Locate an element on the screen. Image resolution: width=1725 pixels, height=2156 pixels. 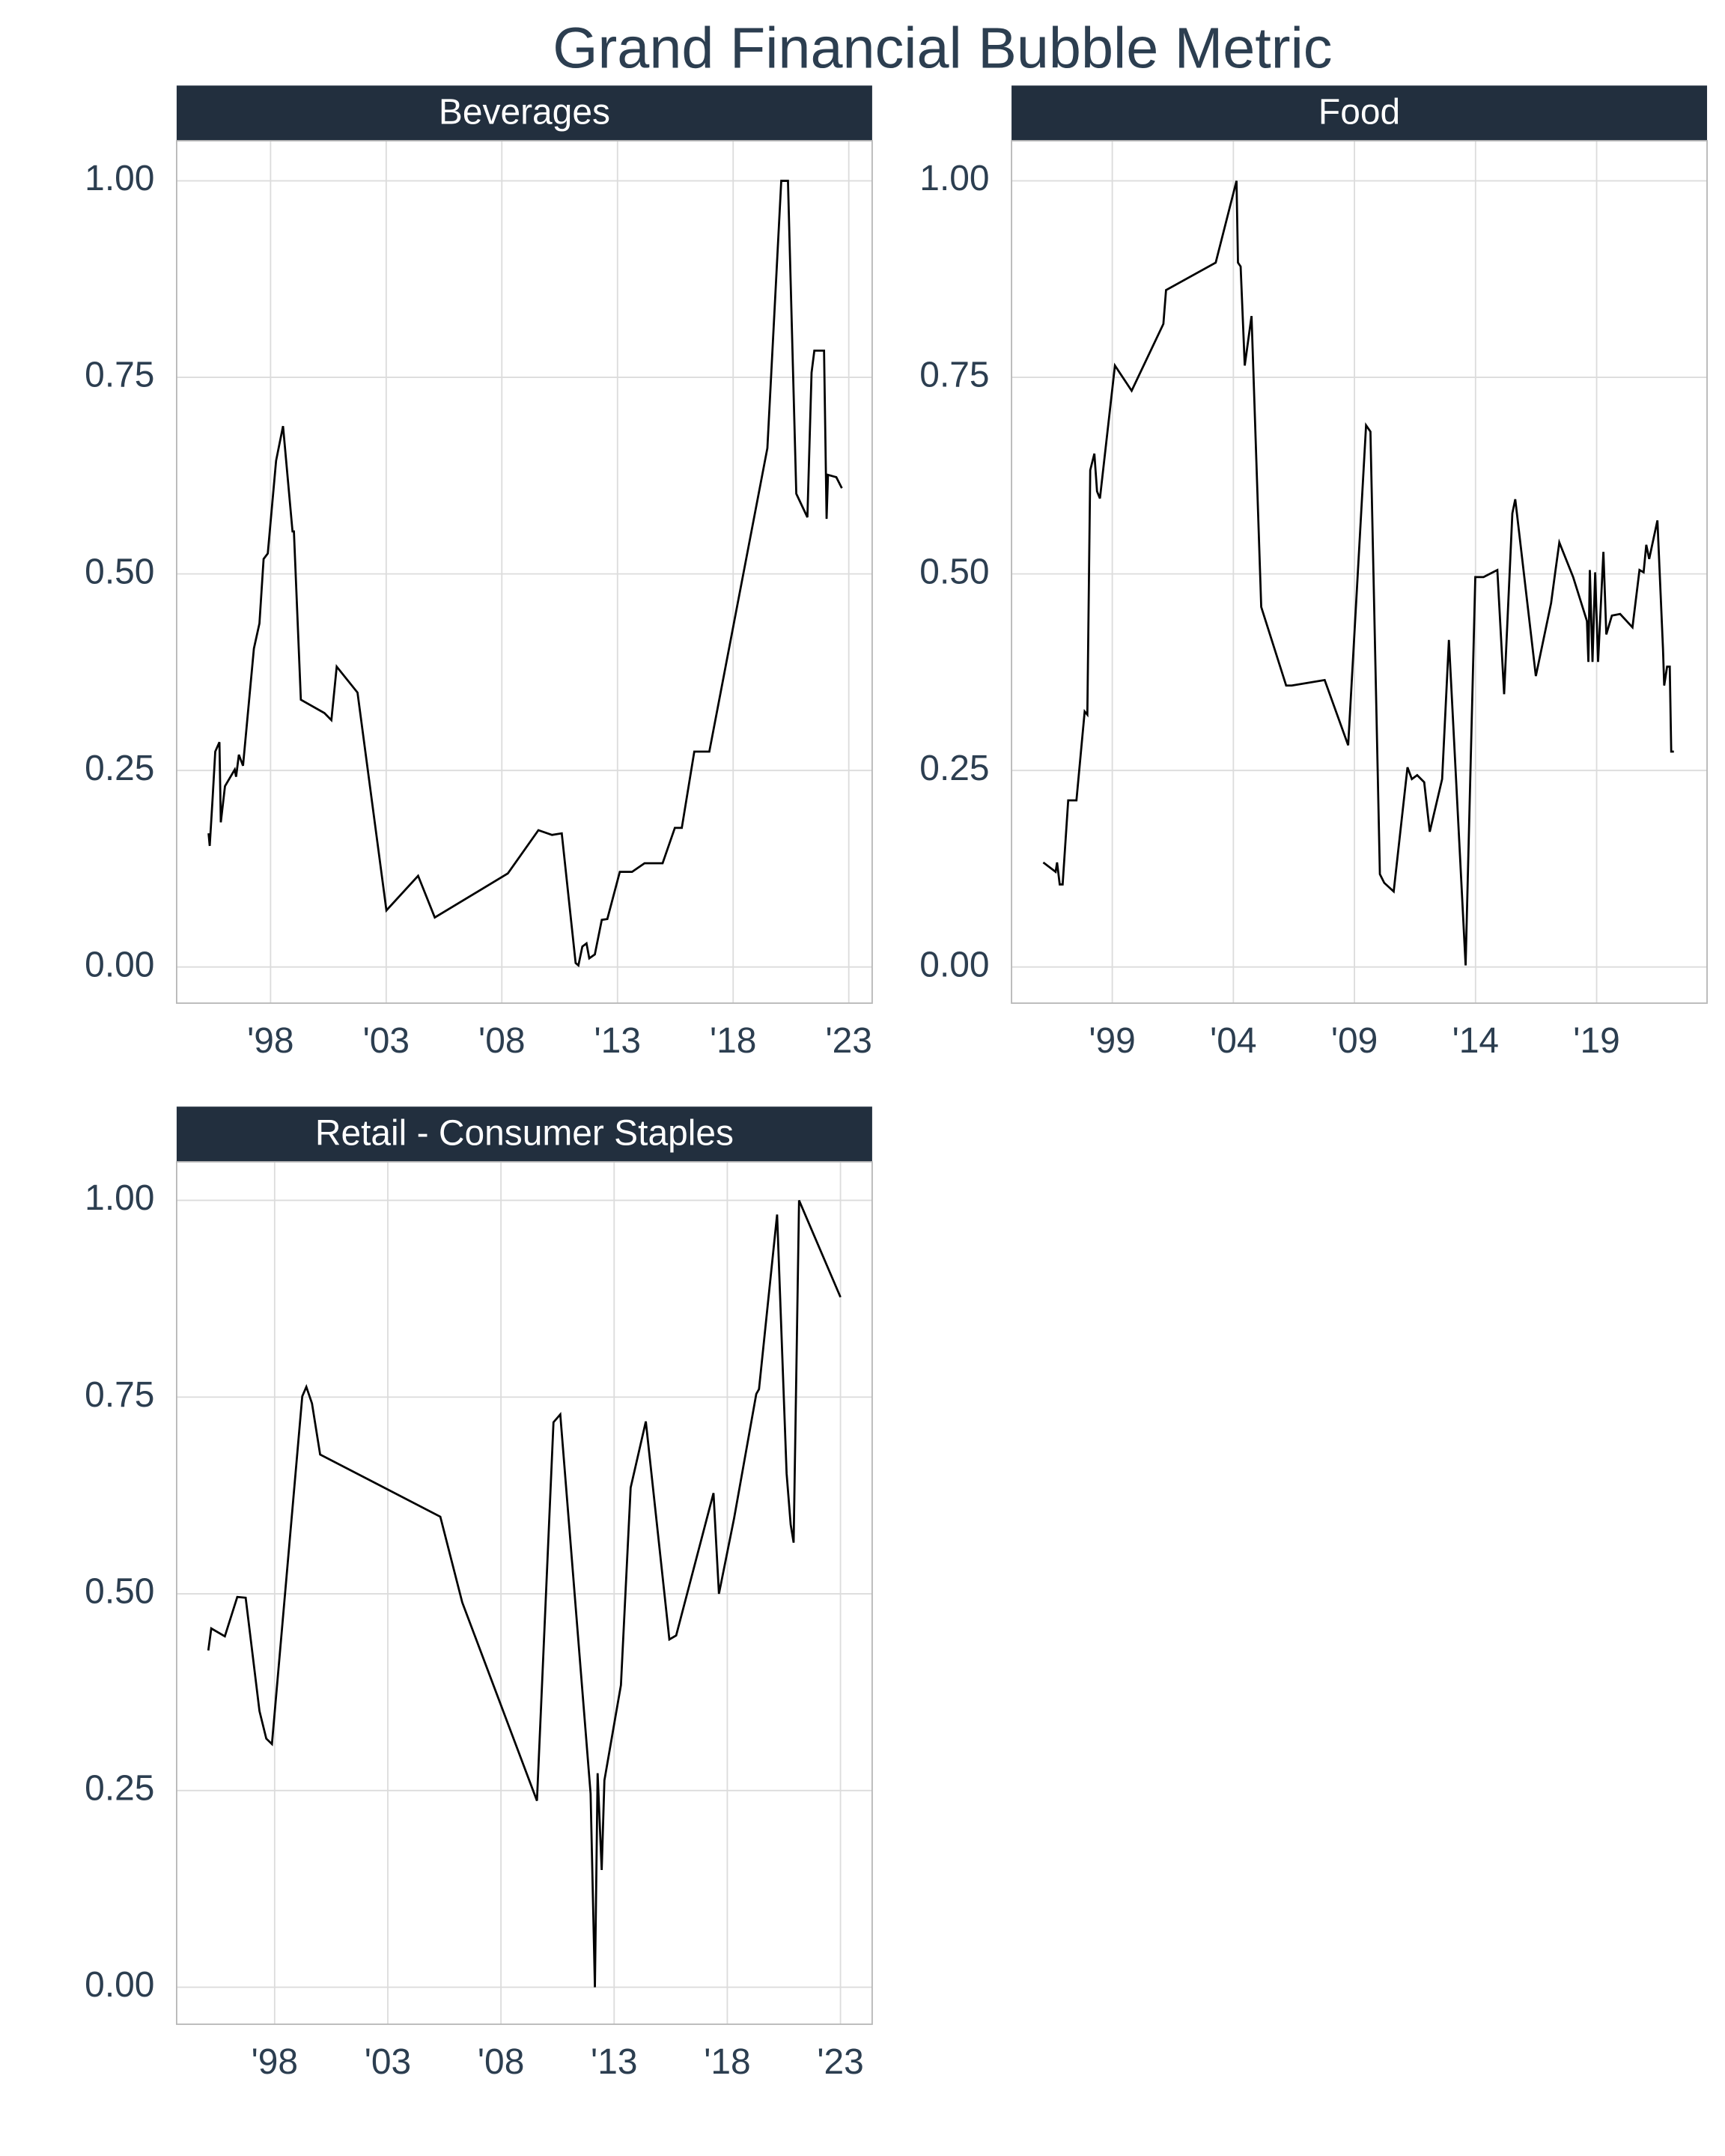
panel-title: Food is located at coordinates (1359, 113).